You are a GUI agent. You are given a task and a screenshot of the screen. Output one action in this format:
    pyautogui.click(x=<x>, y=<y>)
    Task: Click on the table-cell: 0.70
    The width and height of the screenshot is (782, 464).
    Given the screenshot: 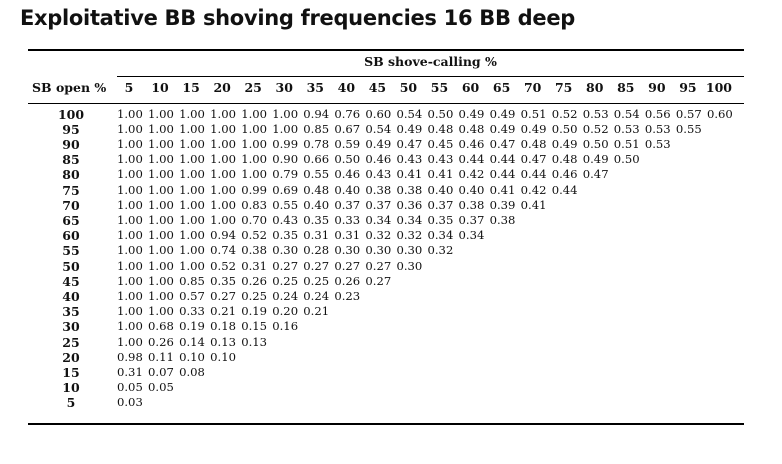 What is the action you would take?
    pyautogui.click(x=254, y=219)
    